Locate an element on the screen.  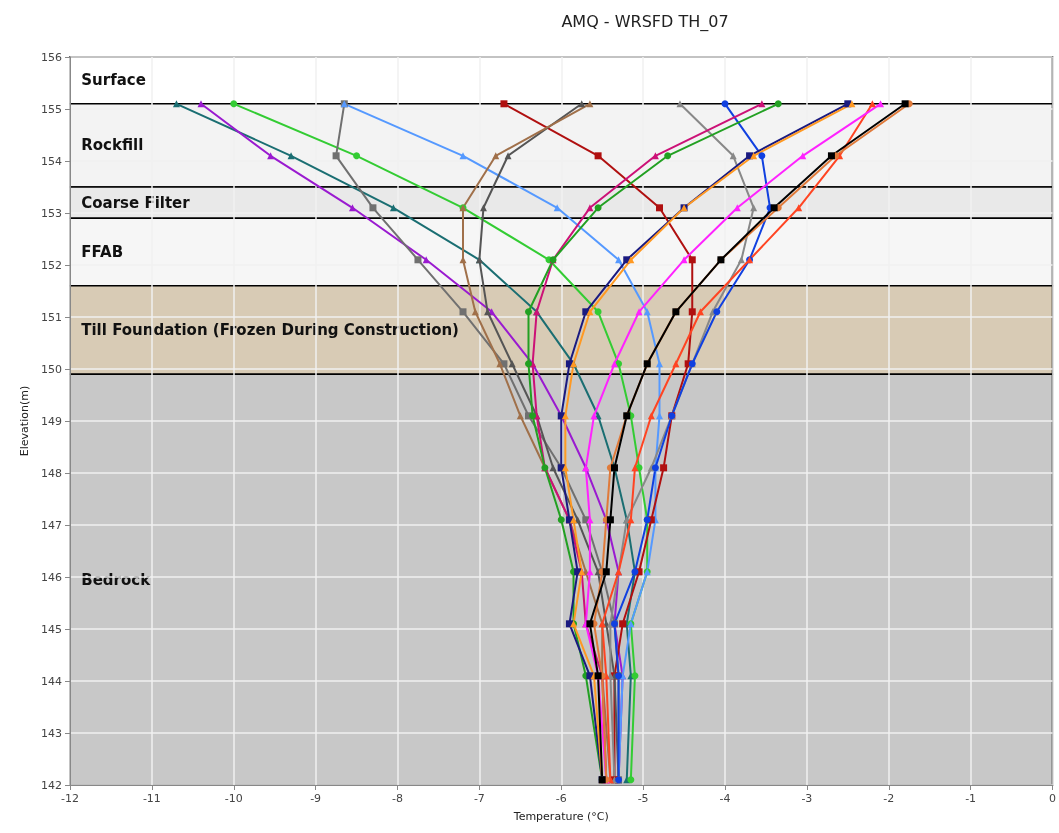
x-tick-label: -3 is located at coordinates (807, 798).